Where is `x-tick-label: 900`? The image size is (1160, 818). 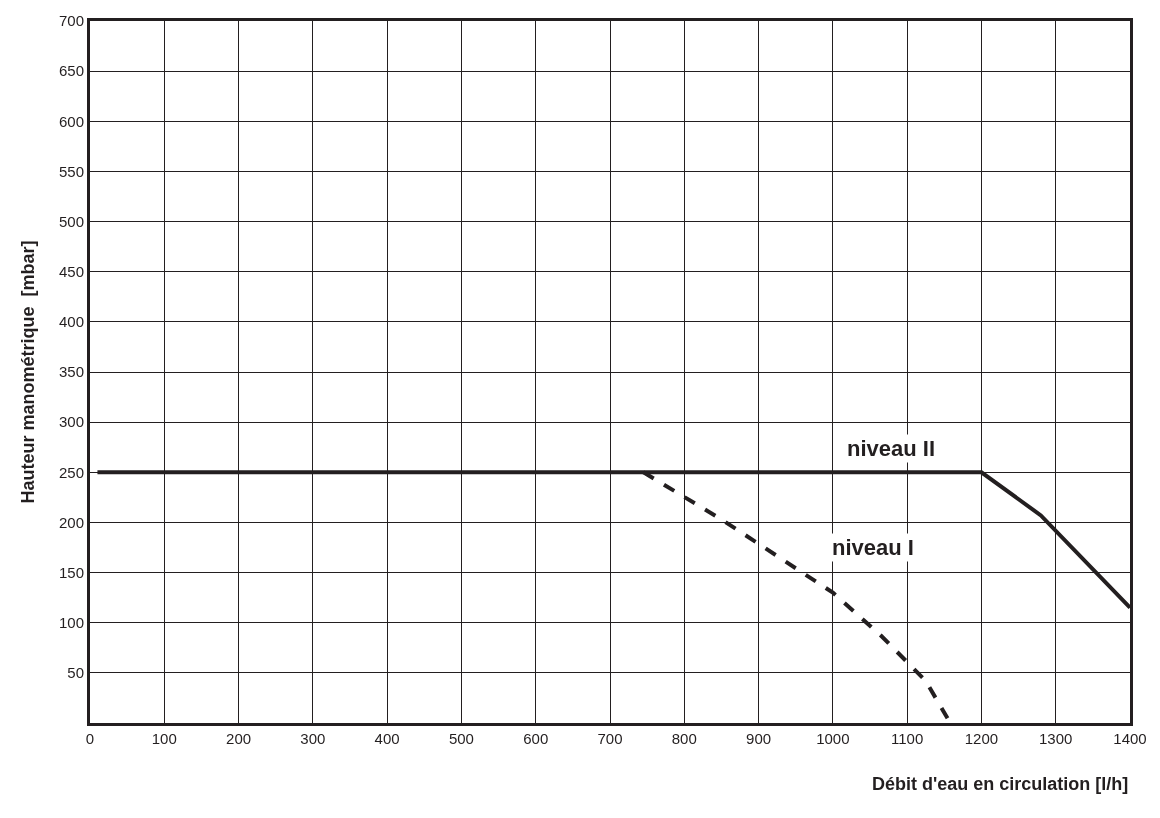 x-tick-label: 900 is located at coordinates (759, 738).